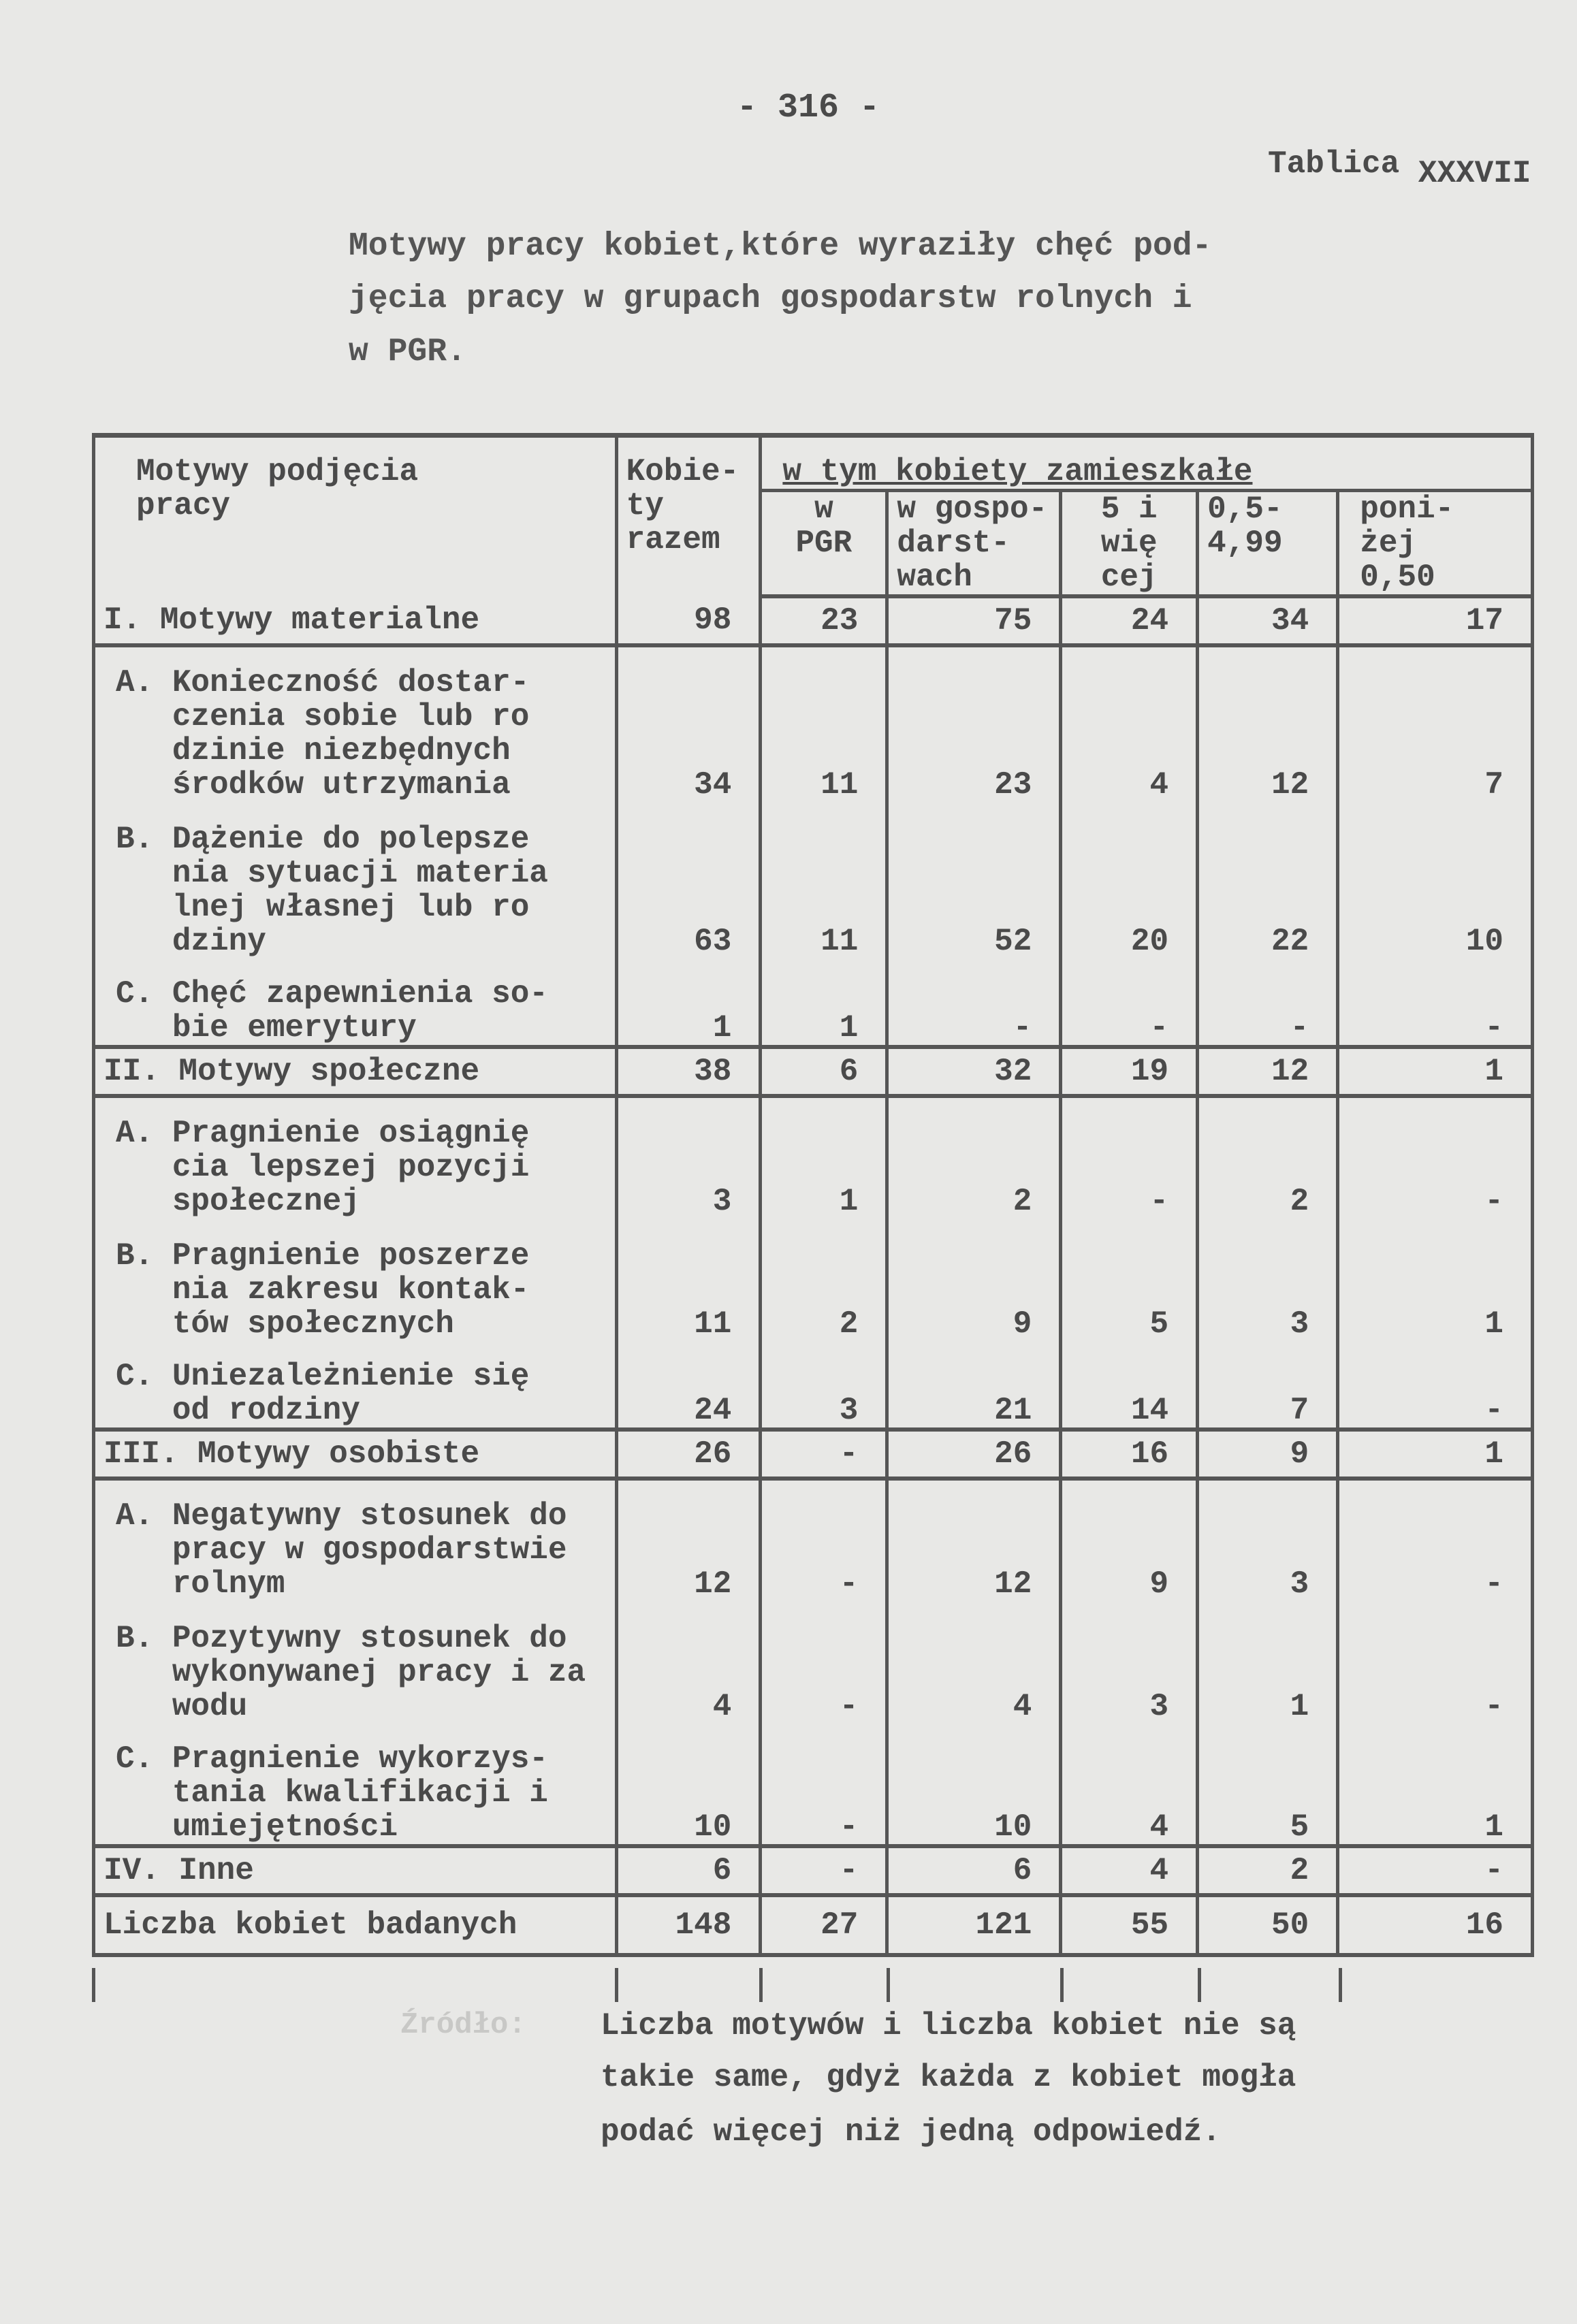  Describe the element at coordinates (1268, 880) in the screenshot. I see `cell-value: 22` at that location.